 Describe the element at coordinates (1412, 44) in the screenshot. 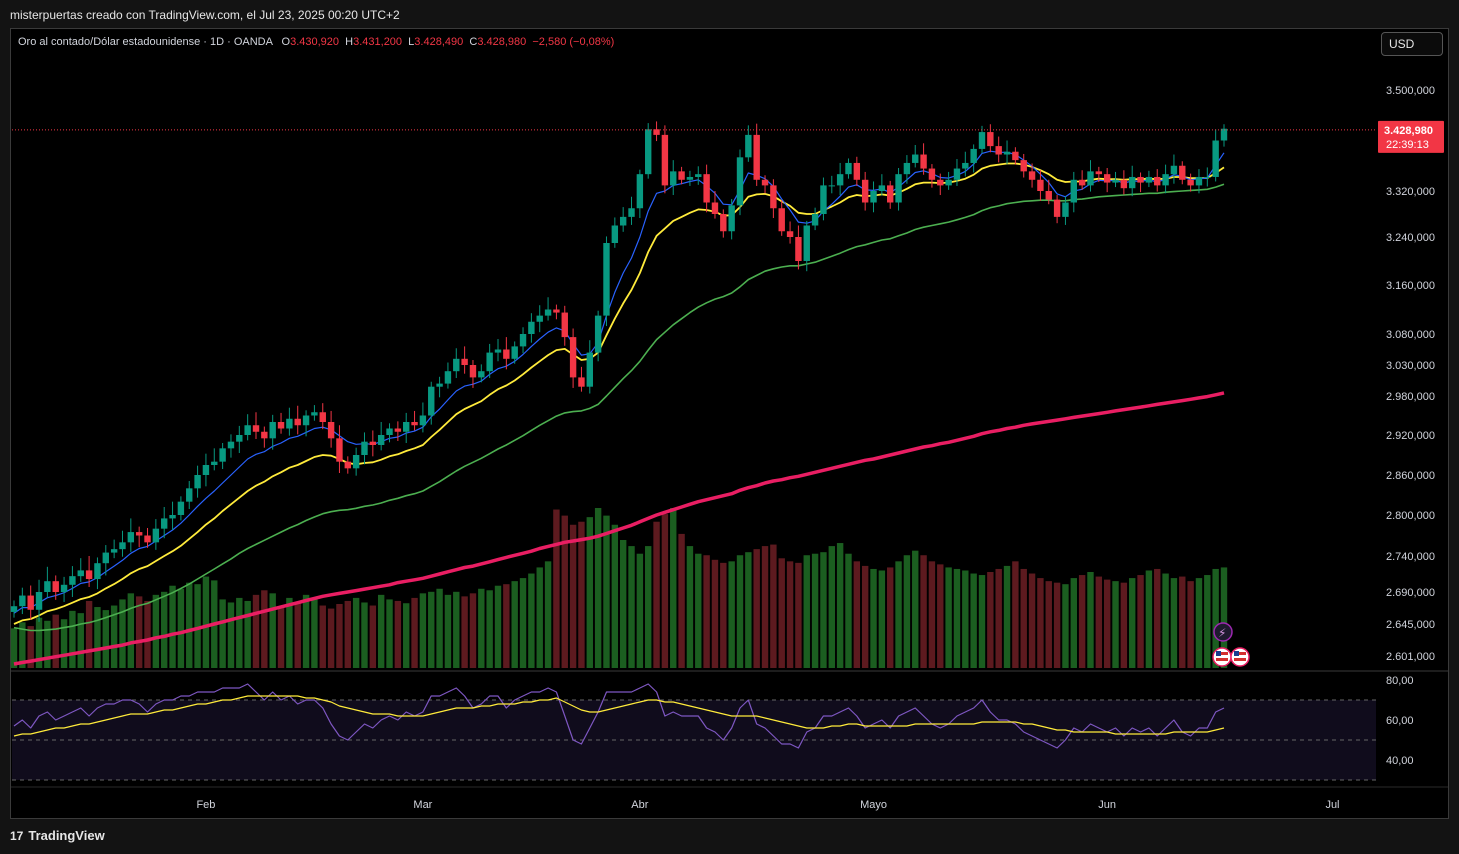

I see `currency-button: USD` at that location.